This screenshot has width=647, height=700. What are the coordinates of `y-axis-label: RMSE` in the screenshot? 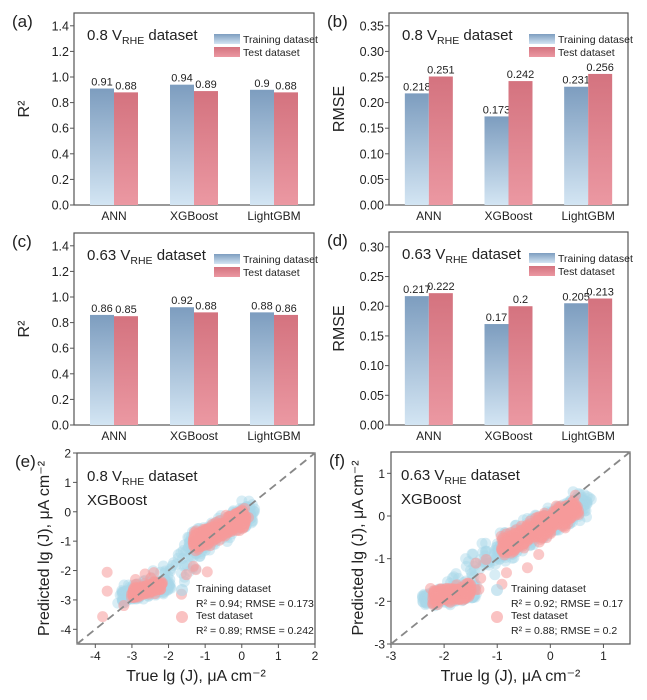 It's located at (339, 109).